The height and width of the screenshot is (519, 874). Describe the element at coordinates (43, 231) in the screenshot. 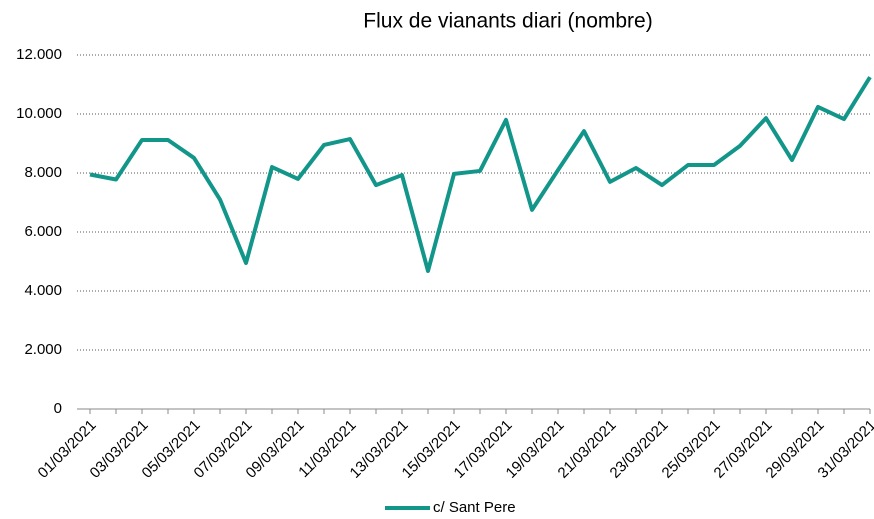

I see `y-tick-label: 6.000` at that location.